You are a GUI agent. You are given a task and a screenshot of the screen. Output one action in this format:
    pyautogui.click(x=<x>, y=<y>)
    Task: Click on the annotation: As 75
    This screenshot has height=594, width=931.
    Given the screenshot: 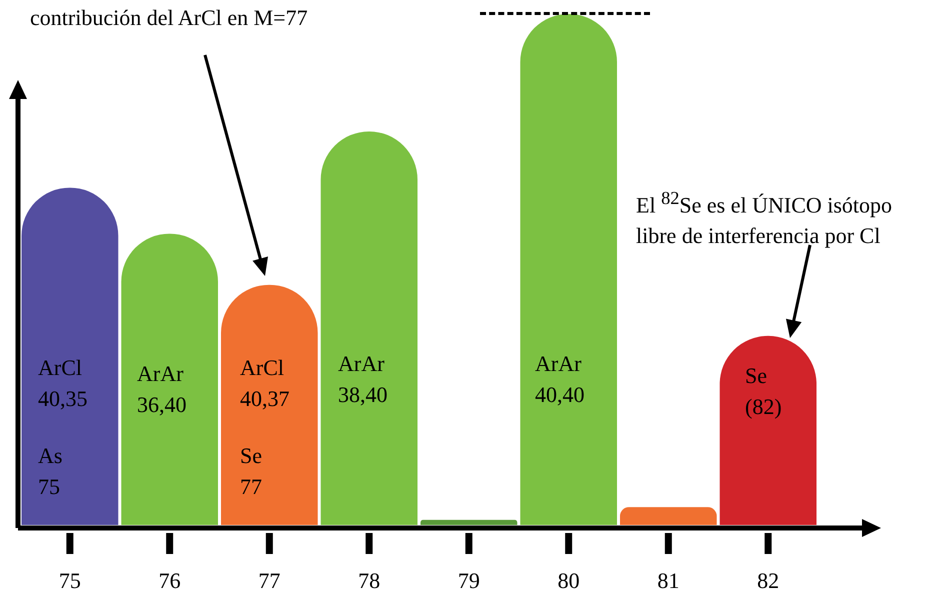 What is the action you would take?
    pyautogui.click(x=50, y=471)
    